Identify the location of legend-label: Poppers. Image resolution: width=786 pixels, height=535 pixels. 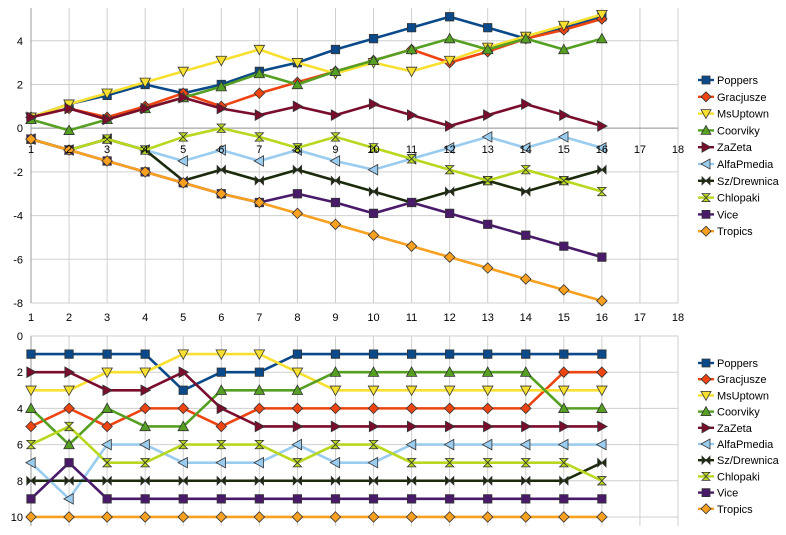
(737, 81).